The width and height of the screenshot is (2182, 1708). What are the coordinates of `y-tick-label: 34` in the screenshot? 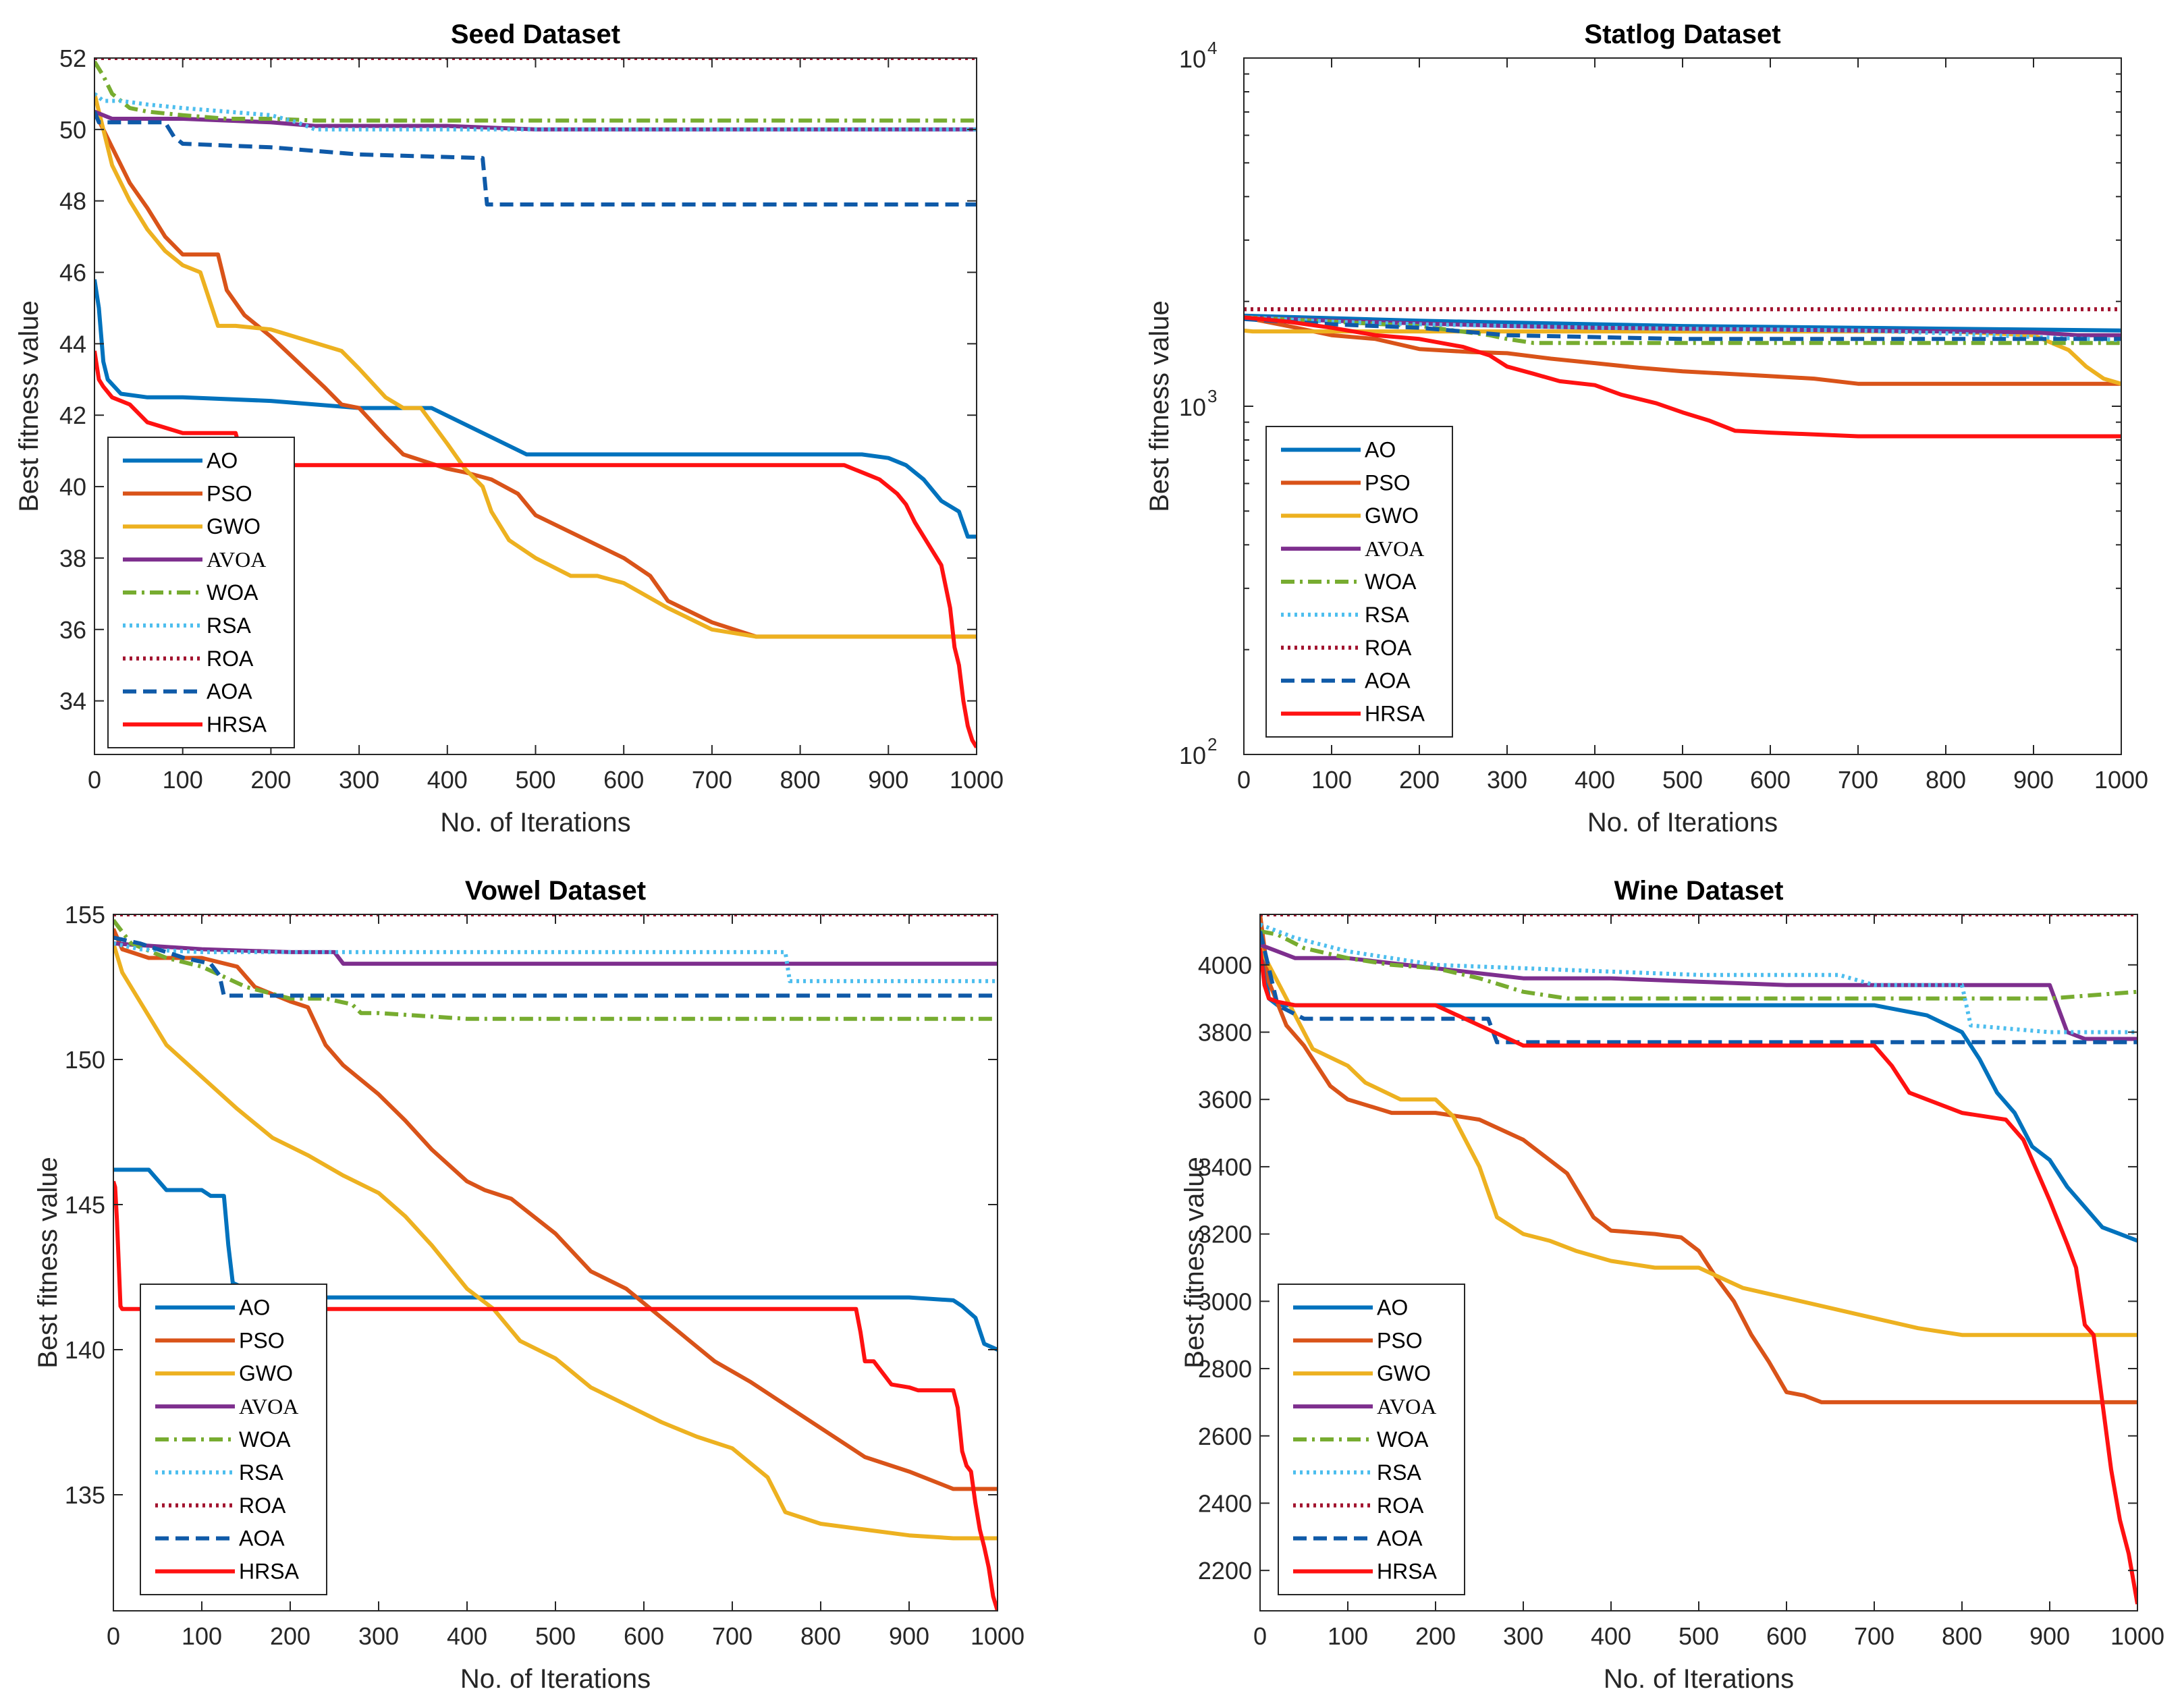 It's located at (72, 701).